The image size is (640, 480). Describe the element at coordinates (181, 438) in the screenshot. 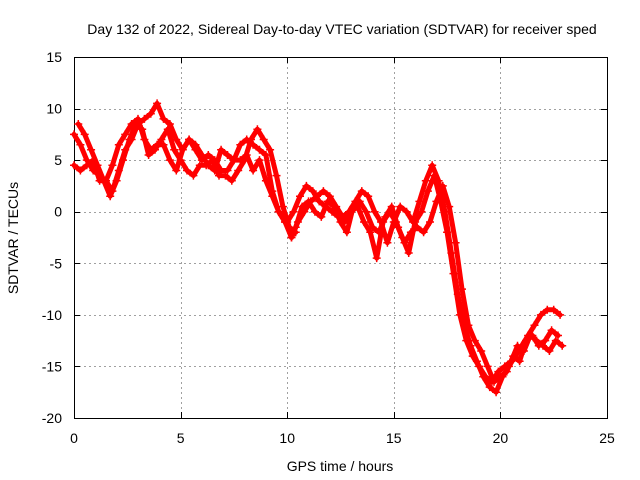

I see `x-tick-label: 5` at that location.